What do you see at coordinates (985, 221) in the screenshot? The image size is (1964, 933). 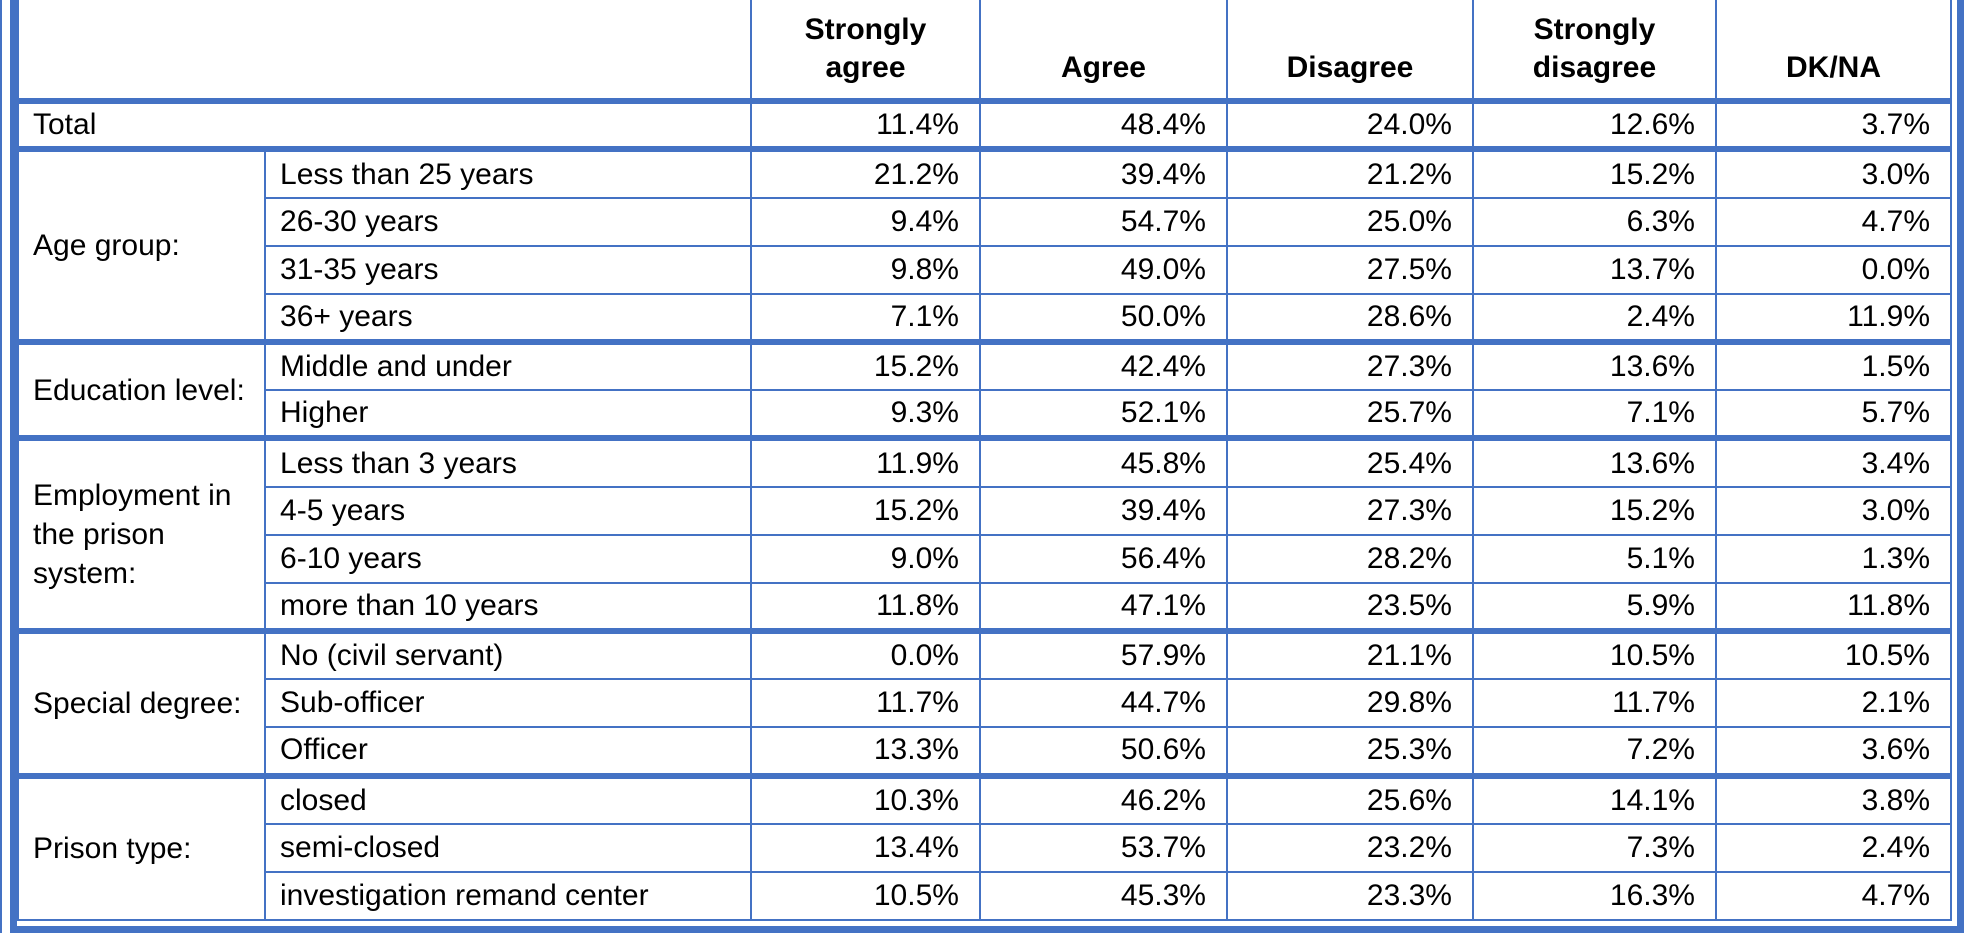 I see `table-row: 26-30 years 9.4% 54.7% 25.0% 6.3% 4.7%` at bounding box center [985, 221].